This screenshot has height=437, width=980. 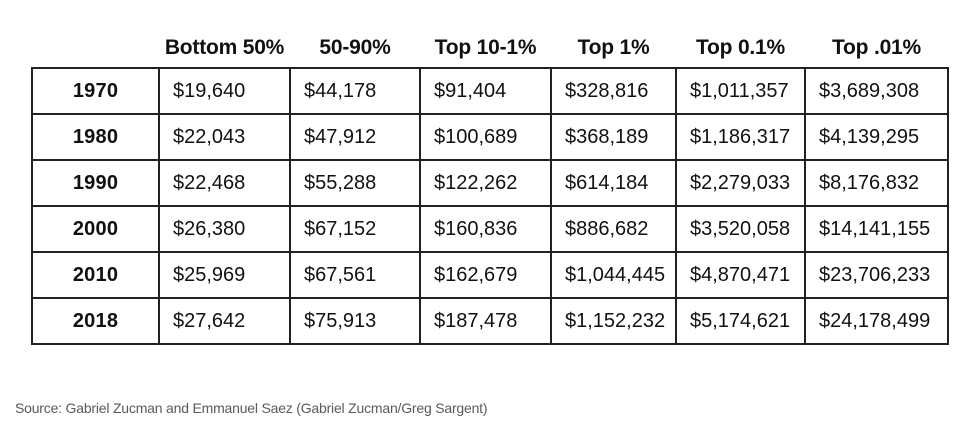 What do you see at coordinates (876, 275) in the screenshot?
I see `value-cell: $23,706,233` at bounding box center [876, 275].